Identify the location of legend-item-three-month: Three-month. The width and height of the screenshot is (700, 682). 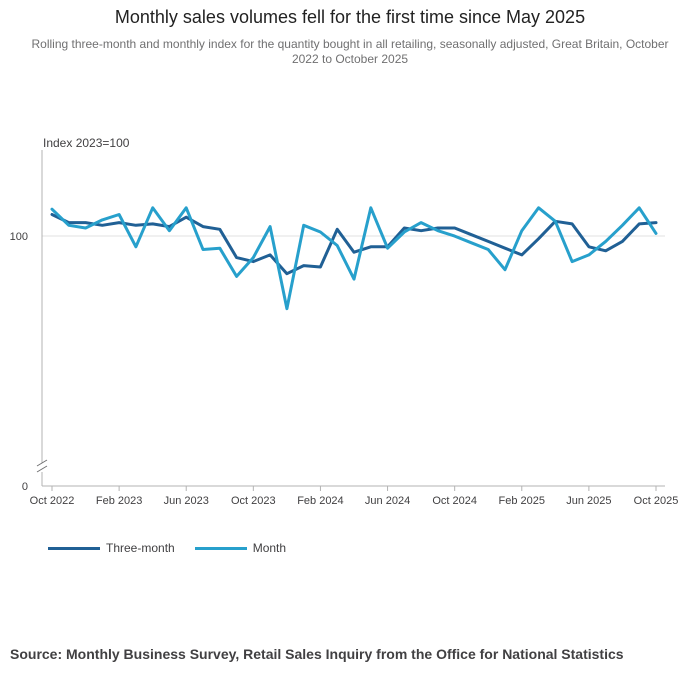
(111, 548).